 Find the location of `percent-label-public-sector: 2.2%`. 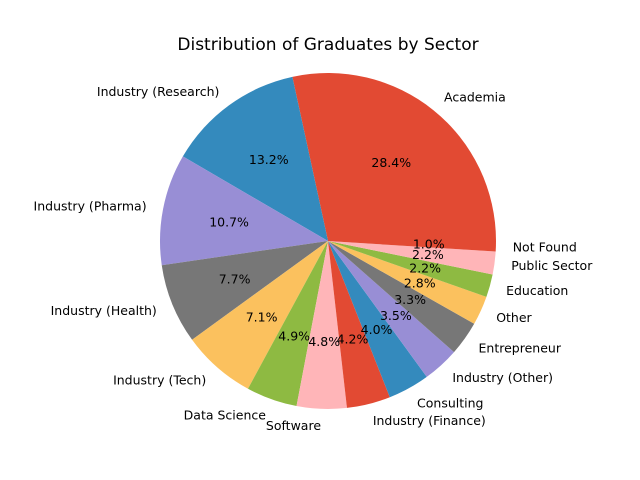

percent-label-public-sector: 2.2% is located at coordinates (428, 254).